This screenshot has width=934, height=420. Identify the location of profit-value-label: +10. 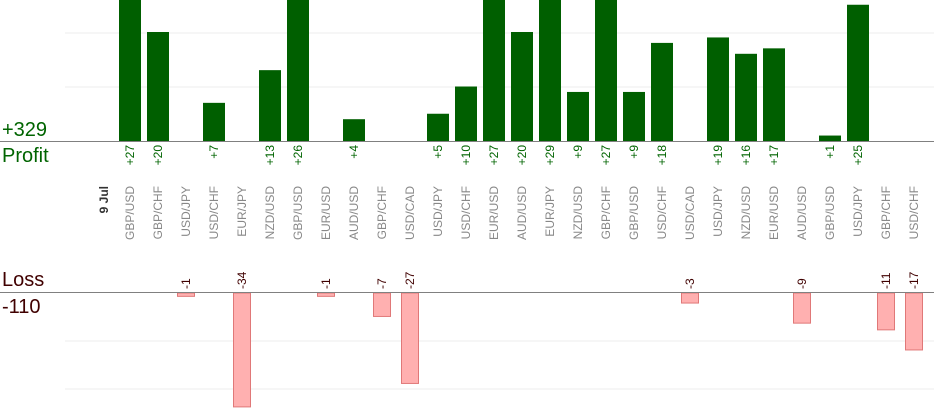
(466, 155).